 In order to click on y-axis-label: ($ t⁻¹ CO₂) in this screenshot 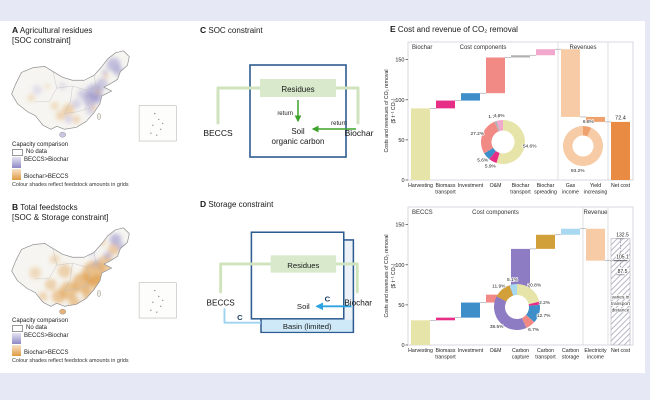, I will do `click(394, 275)`.